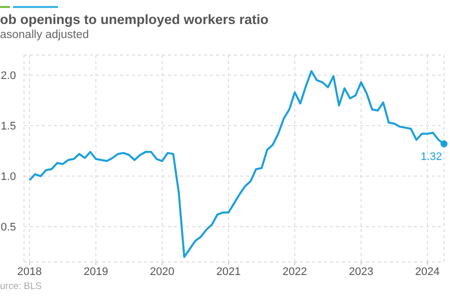  I want to click on x-tick-label: 2024, so click(427, 272).